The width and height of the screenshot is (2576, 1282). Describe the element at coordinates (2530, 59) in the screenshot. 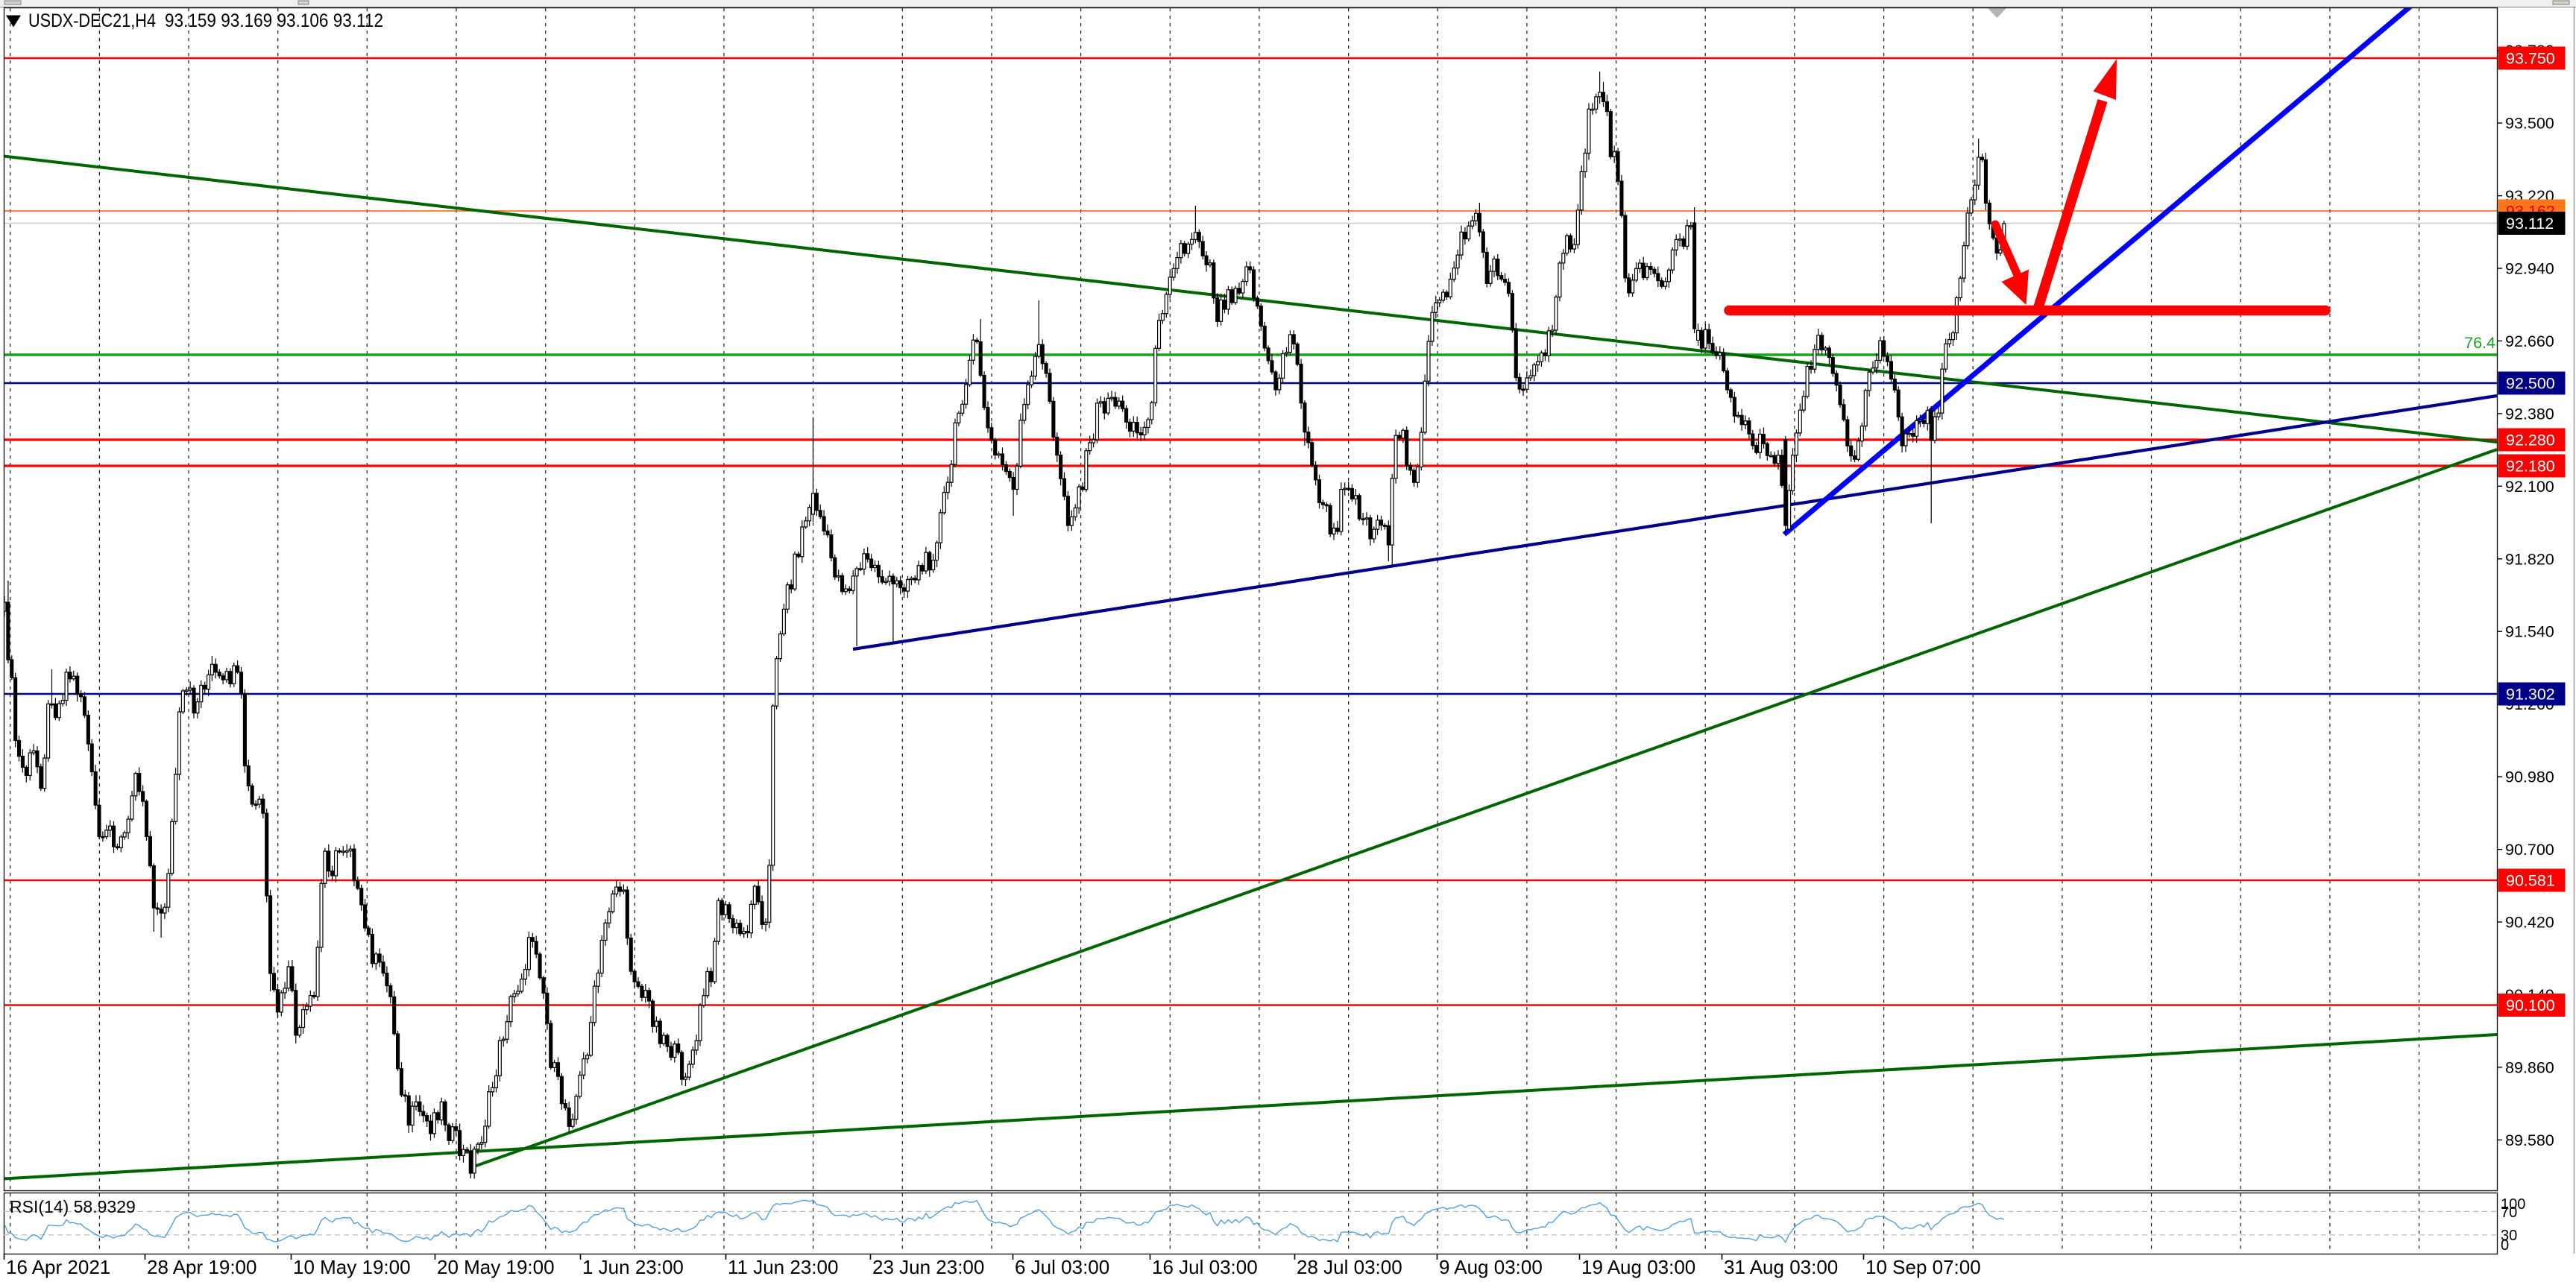

I see `svg-text: 93.750` at that location.